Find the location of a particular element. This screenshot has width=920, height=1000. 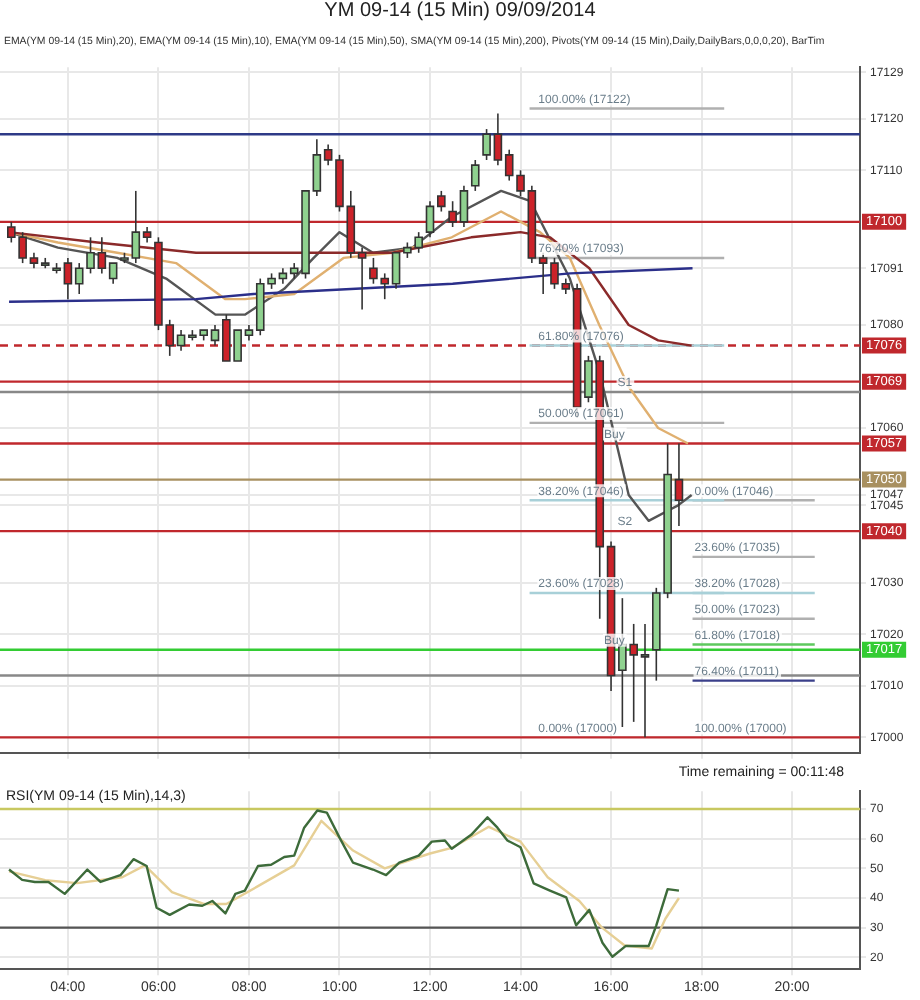

chart-title: YM 09-14 (15 Min) 09/09/2014 is located at coordinates (460, 11).